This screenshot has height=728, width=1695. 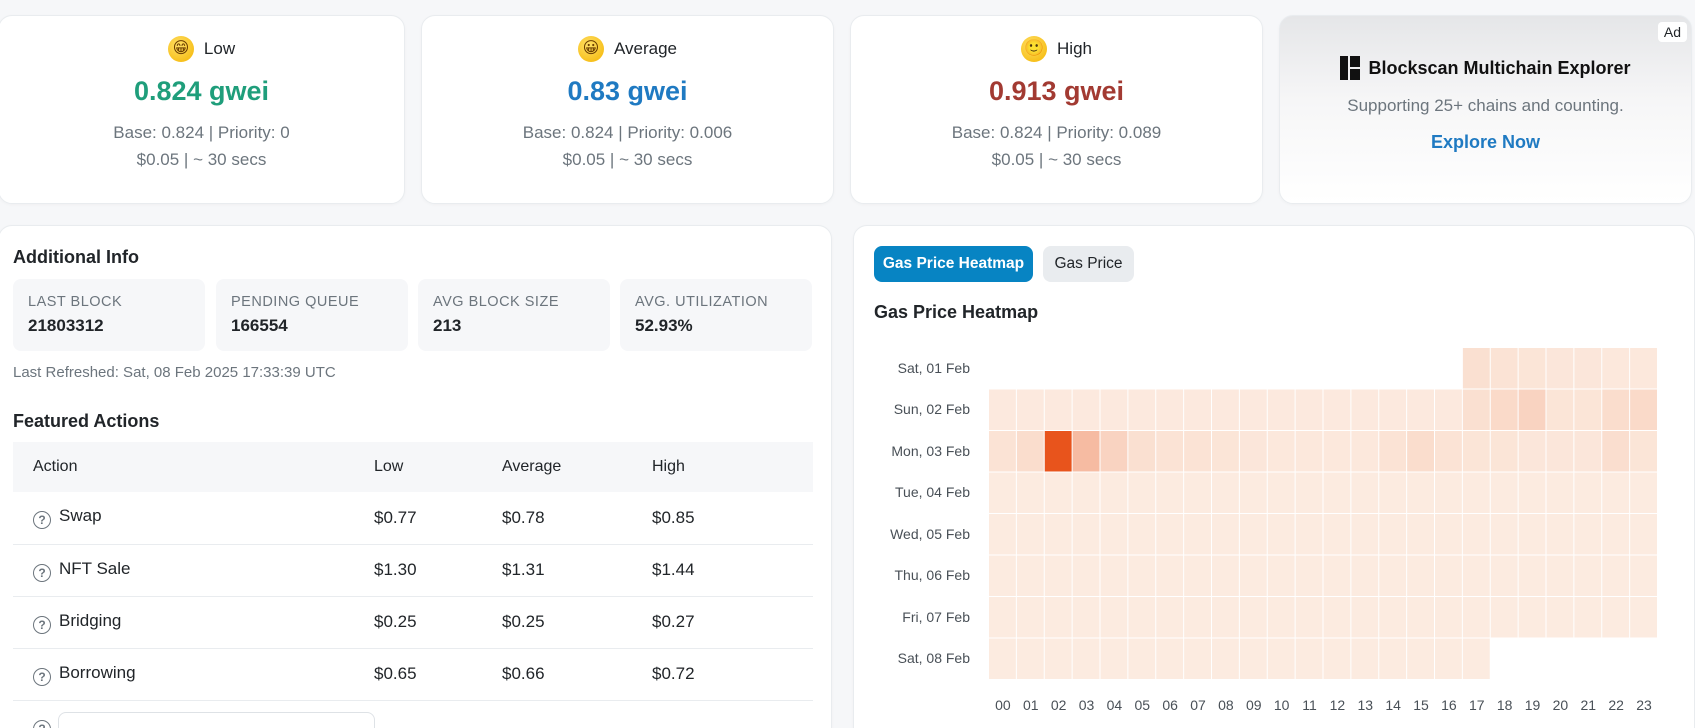 What do you see at coordinates (1485, 142) in the screenshot?
I see `explore-now-link: Explore Now` at bounding box center [1485, 142].